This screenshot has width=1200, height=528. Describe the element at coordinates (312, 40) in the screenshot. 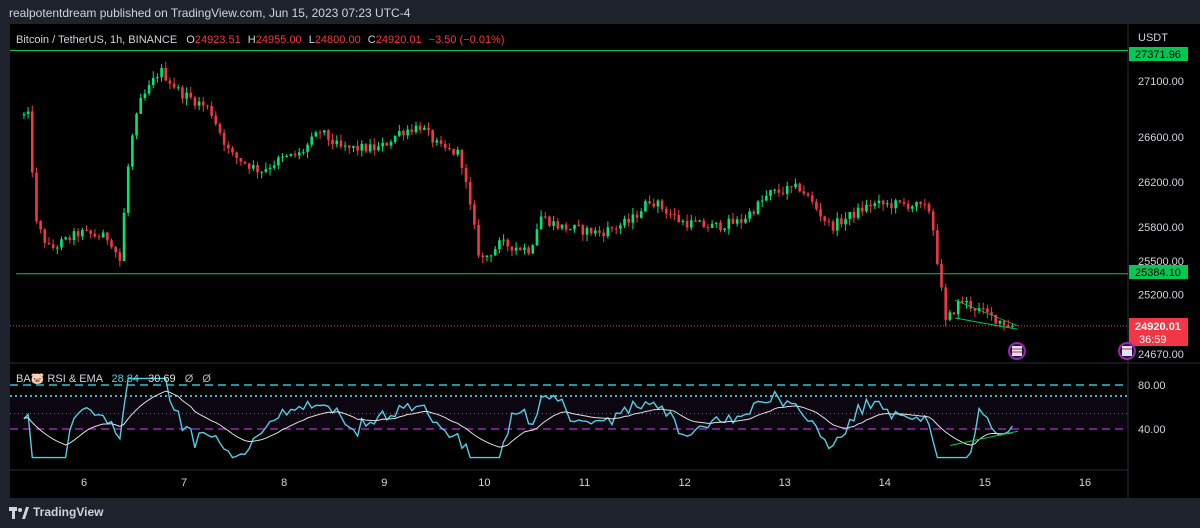

I see `low-label: L` at that location.